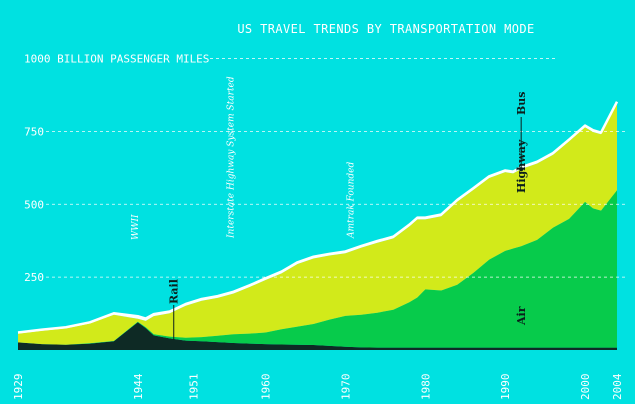 The image size is (635, 404). What do you see at coordinates (194, 387) in the screenshot?
I see `x-tick-label: 1951` at bounding box center [194, 387].